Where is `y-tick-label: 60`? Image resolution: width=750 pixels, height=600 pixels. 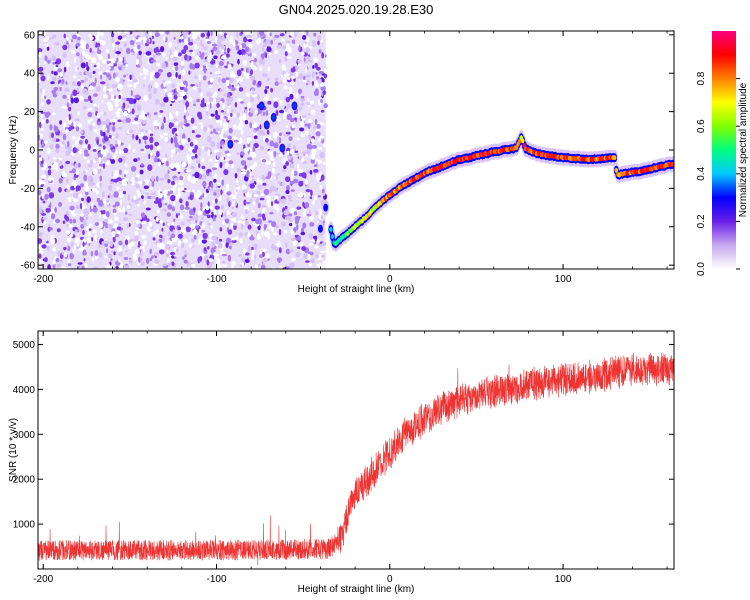
y-tick-label: 60 is located at coordinates (30, 35).